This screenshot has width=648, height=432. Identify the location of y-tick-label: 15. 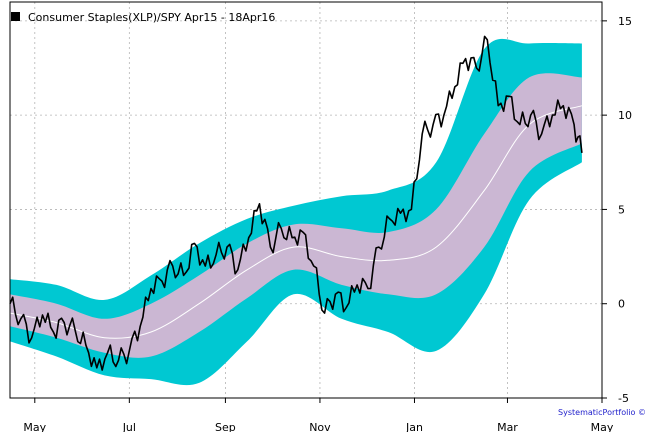
(625, 21).